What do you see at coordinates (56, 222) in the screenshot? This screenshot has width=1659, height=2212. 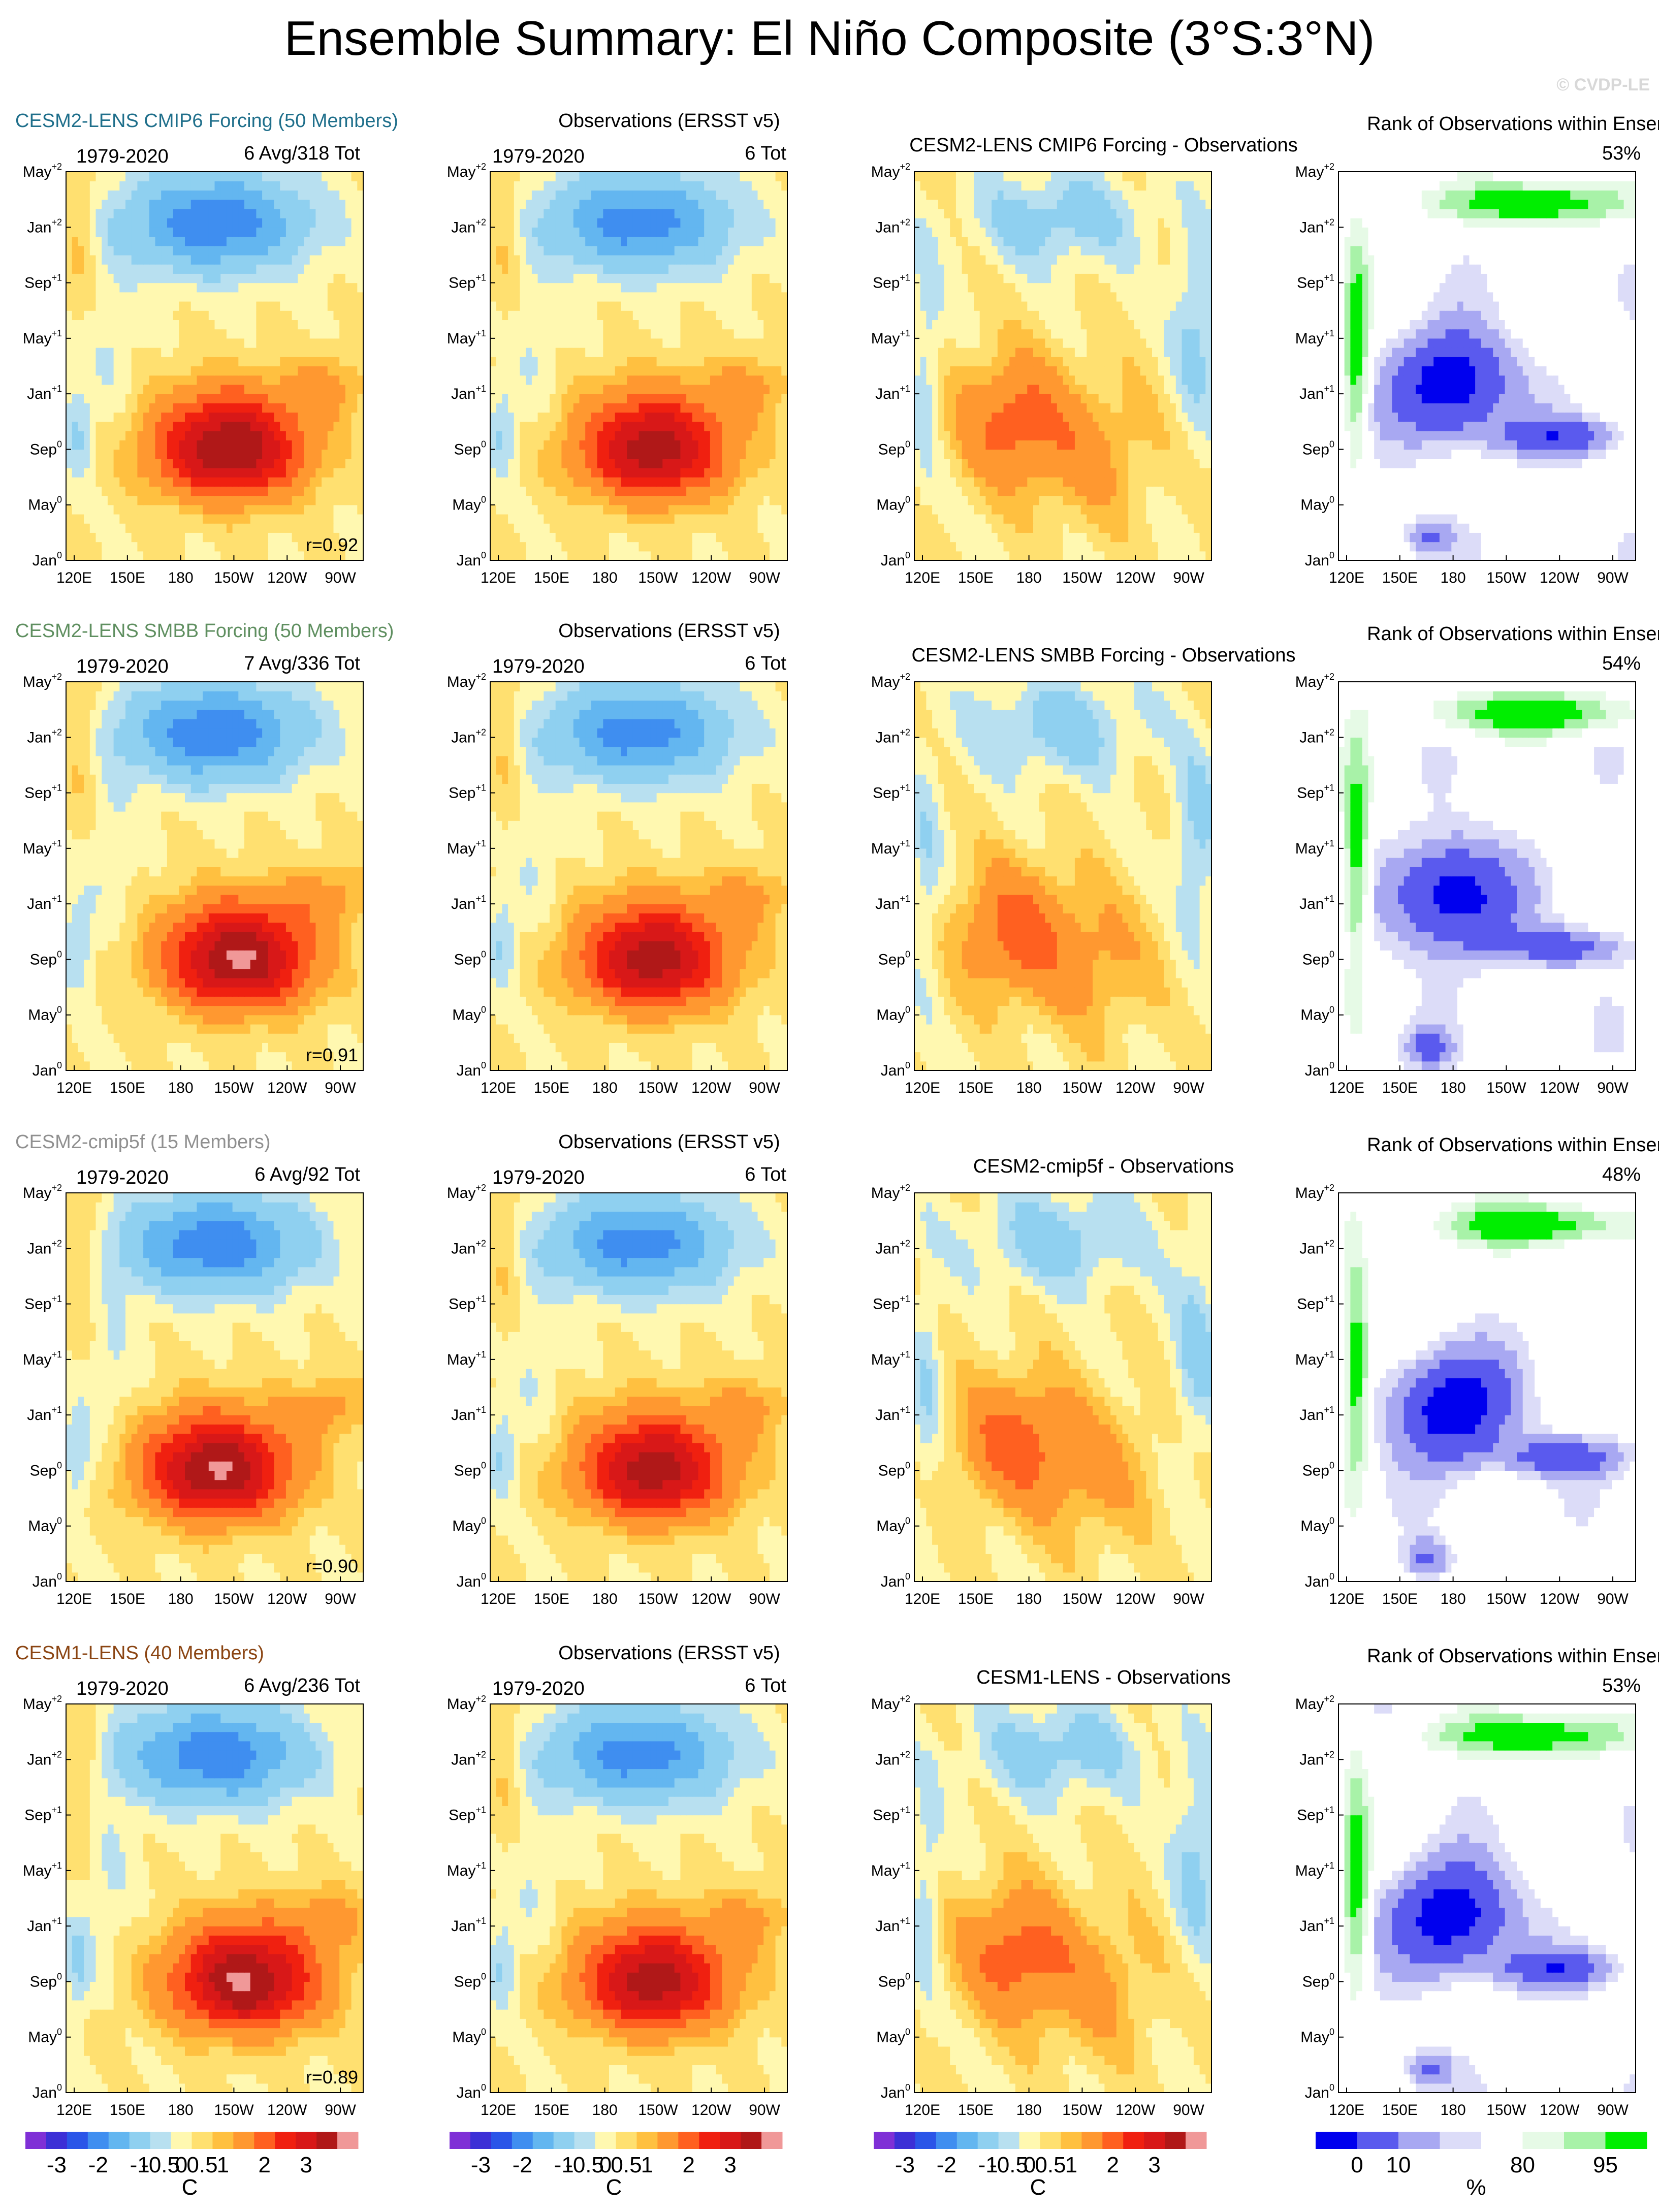 I see `y-tick-superscript: +2` at bounding box center [56, 222].